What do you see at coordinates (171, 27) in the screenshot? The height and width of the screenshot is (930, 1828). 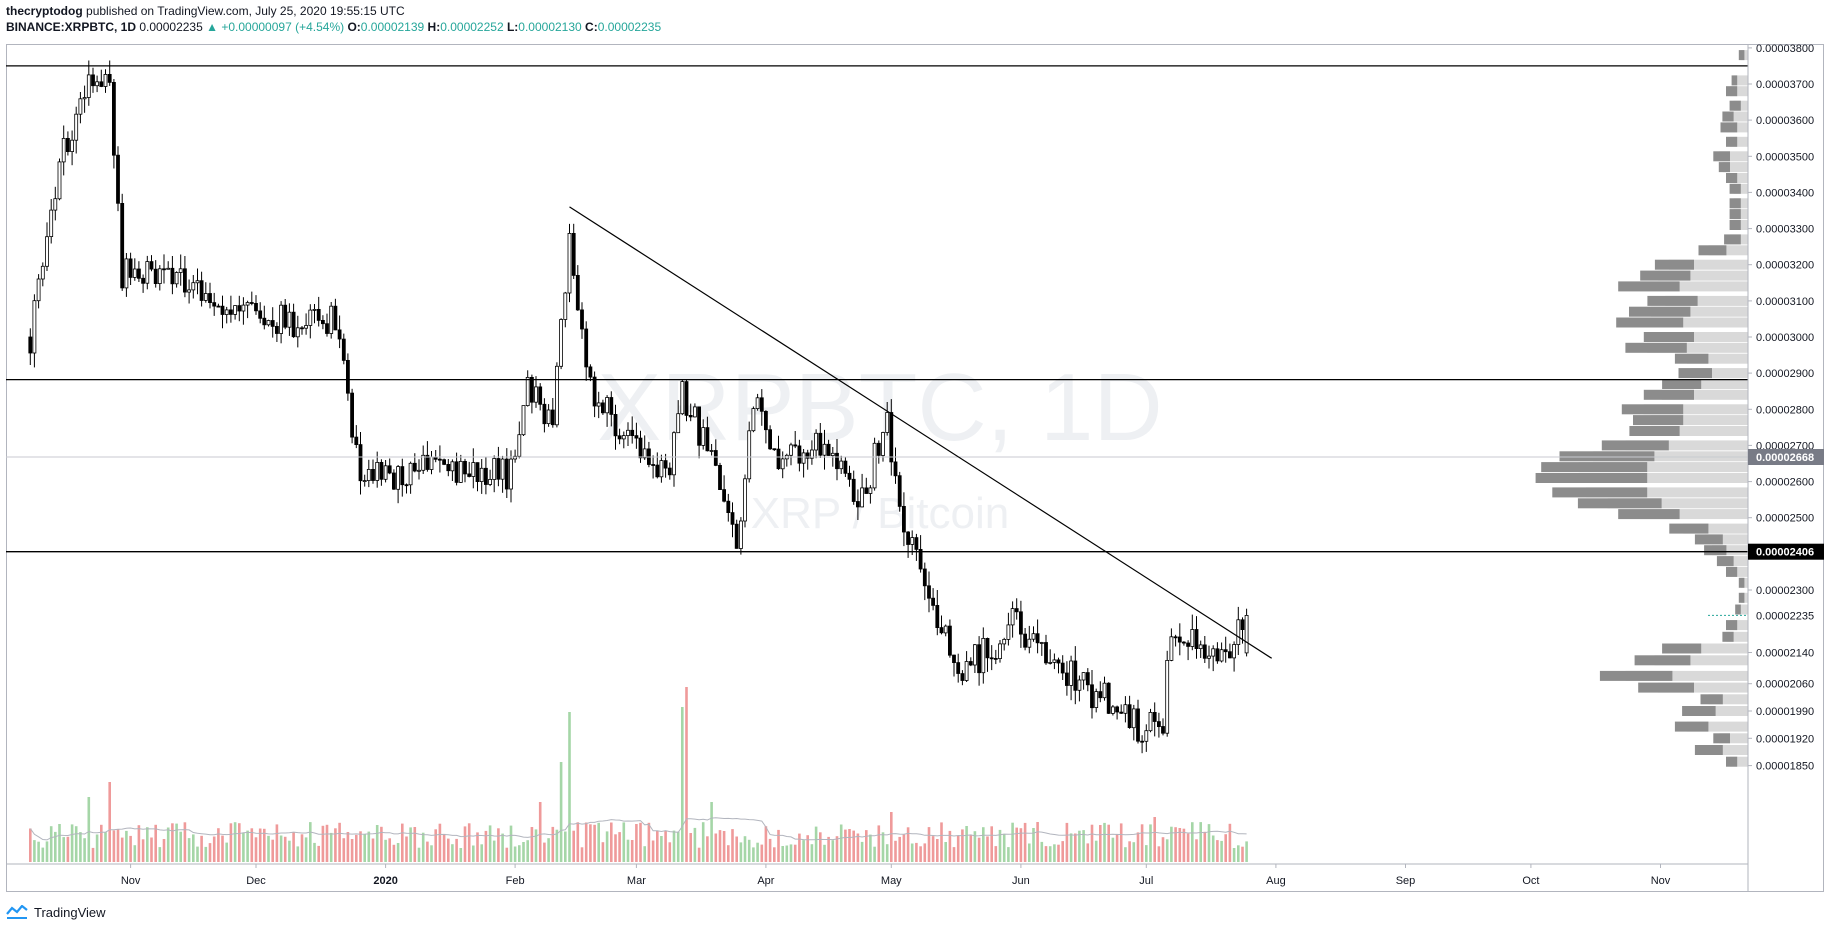 I see `last-price: 0.00002235` at bounding box center [171, 27].